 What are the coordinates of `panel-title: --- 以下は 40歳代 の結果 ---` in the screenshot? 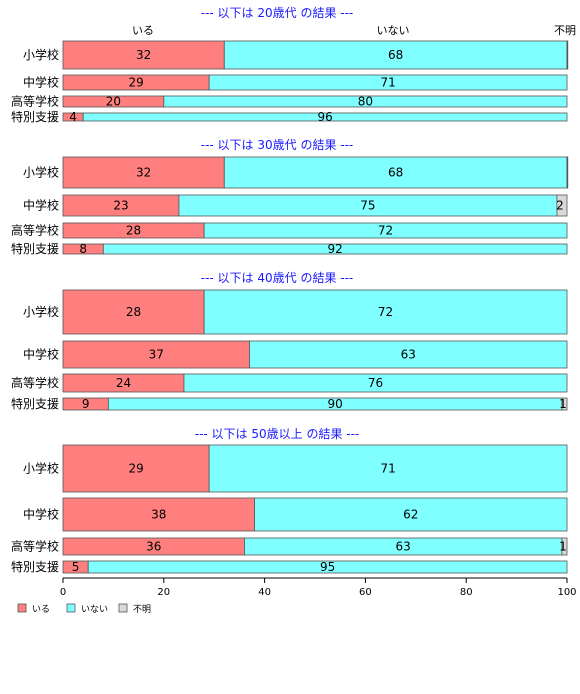 It's located at (277, 278).